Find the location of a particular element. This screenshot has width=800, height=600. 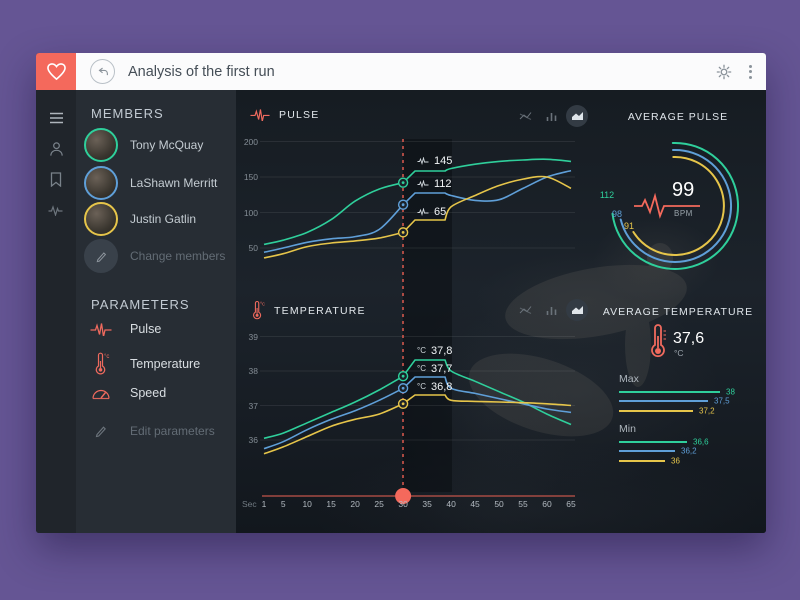

gauge-ring is located at coordinates (675, 205).